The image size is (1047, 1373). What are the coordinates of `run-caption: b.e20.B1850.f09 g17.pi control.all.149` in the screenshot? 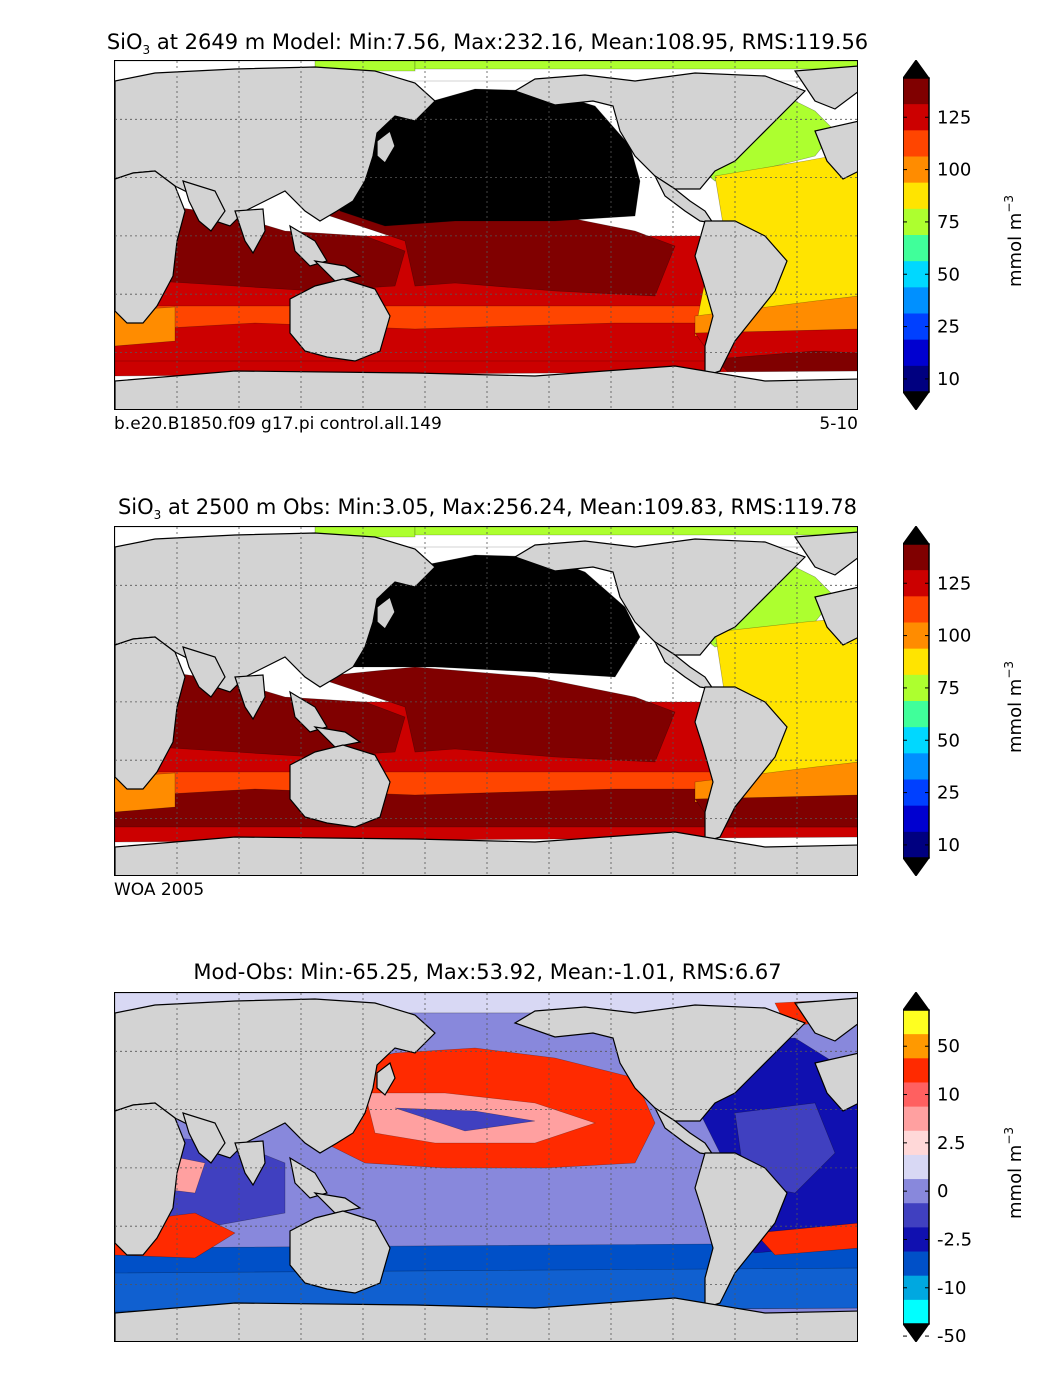 It's located at (278, 424).